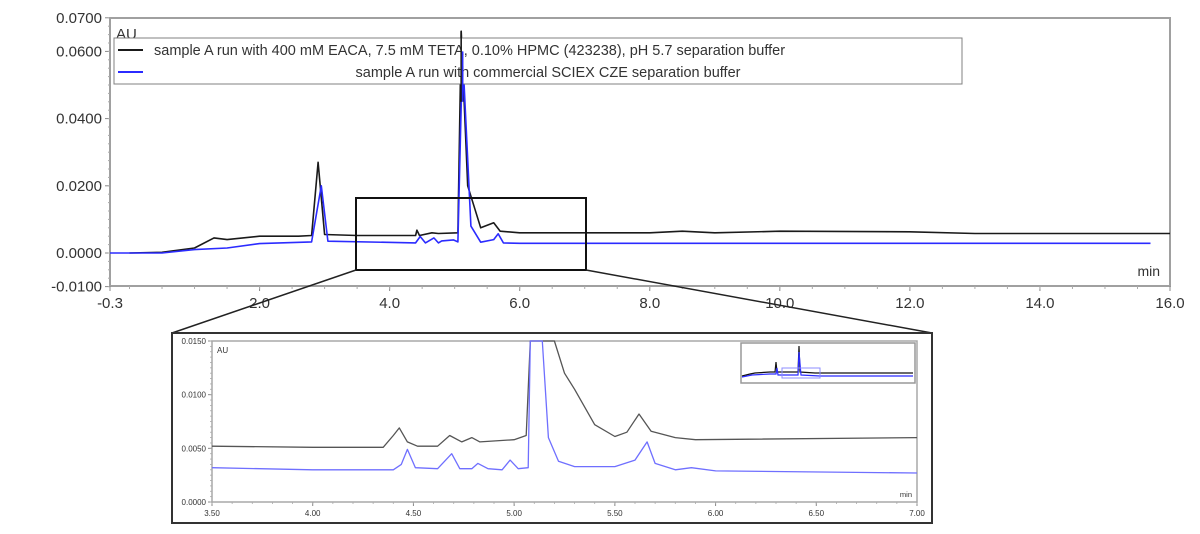 The width and height of the screenshot is (1200, 534). I want to click on main-x-tick-label: 10.0, so click(779, 303).